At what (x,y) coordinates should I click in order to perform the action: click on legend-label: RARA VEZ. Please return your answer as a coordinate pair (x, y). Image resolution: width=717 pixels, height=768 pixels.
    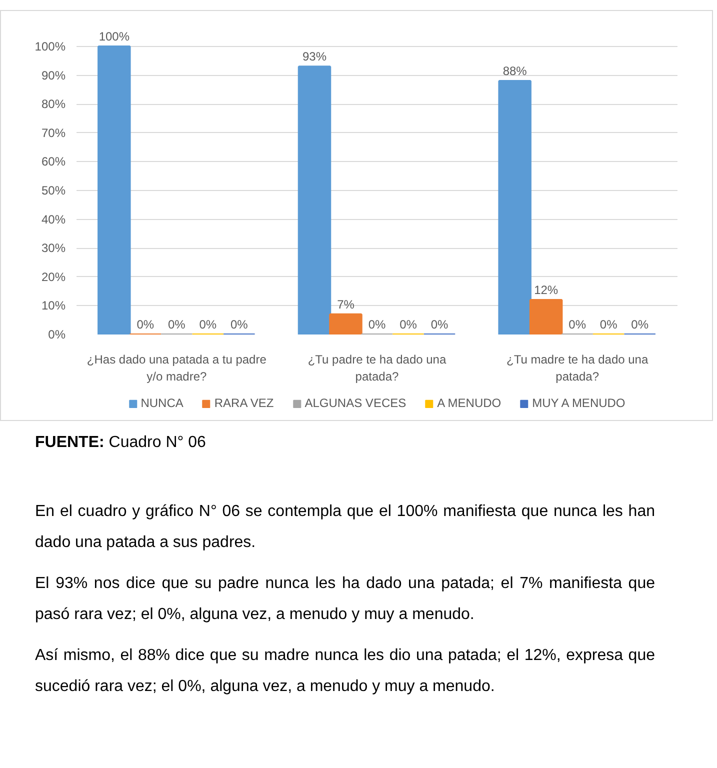
    Looking at the image, I should click on (244, 403).